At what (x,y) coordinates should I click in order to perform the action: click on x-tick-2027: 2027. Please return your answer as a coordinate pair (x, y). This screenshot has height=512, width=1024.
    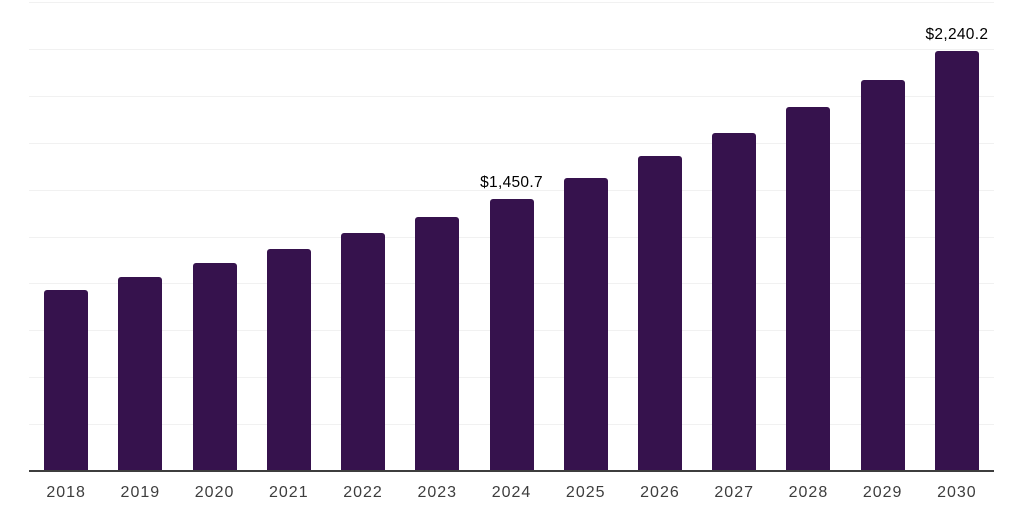
    Looking at the image, I should click on (734, 492).